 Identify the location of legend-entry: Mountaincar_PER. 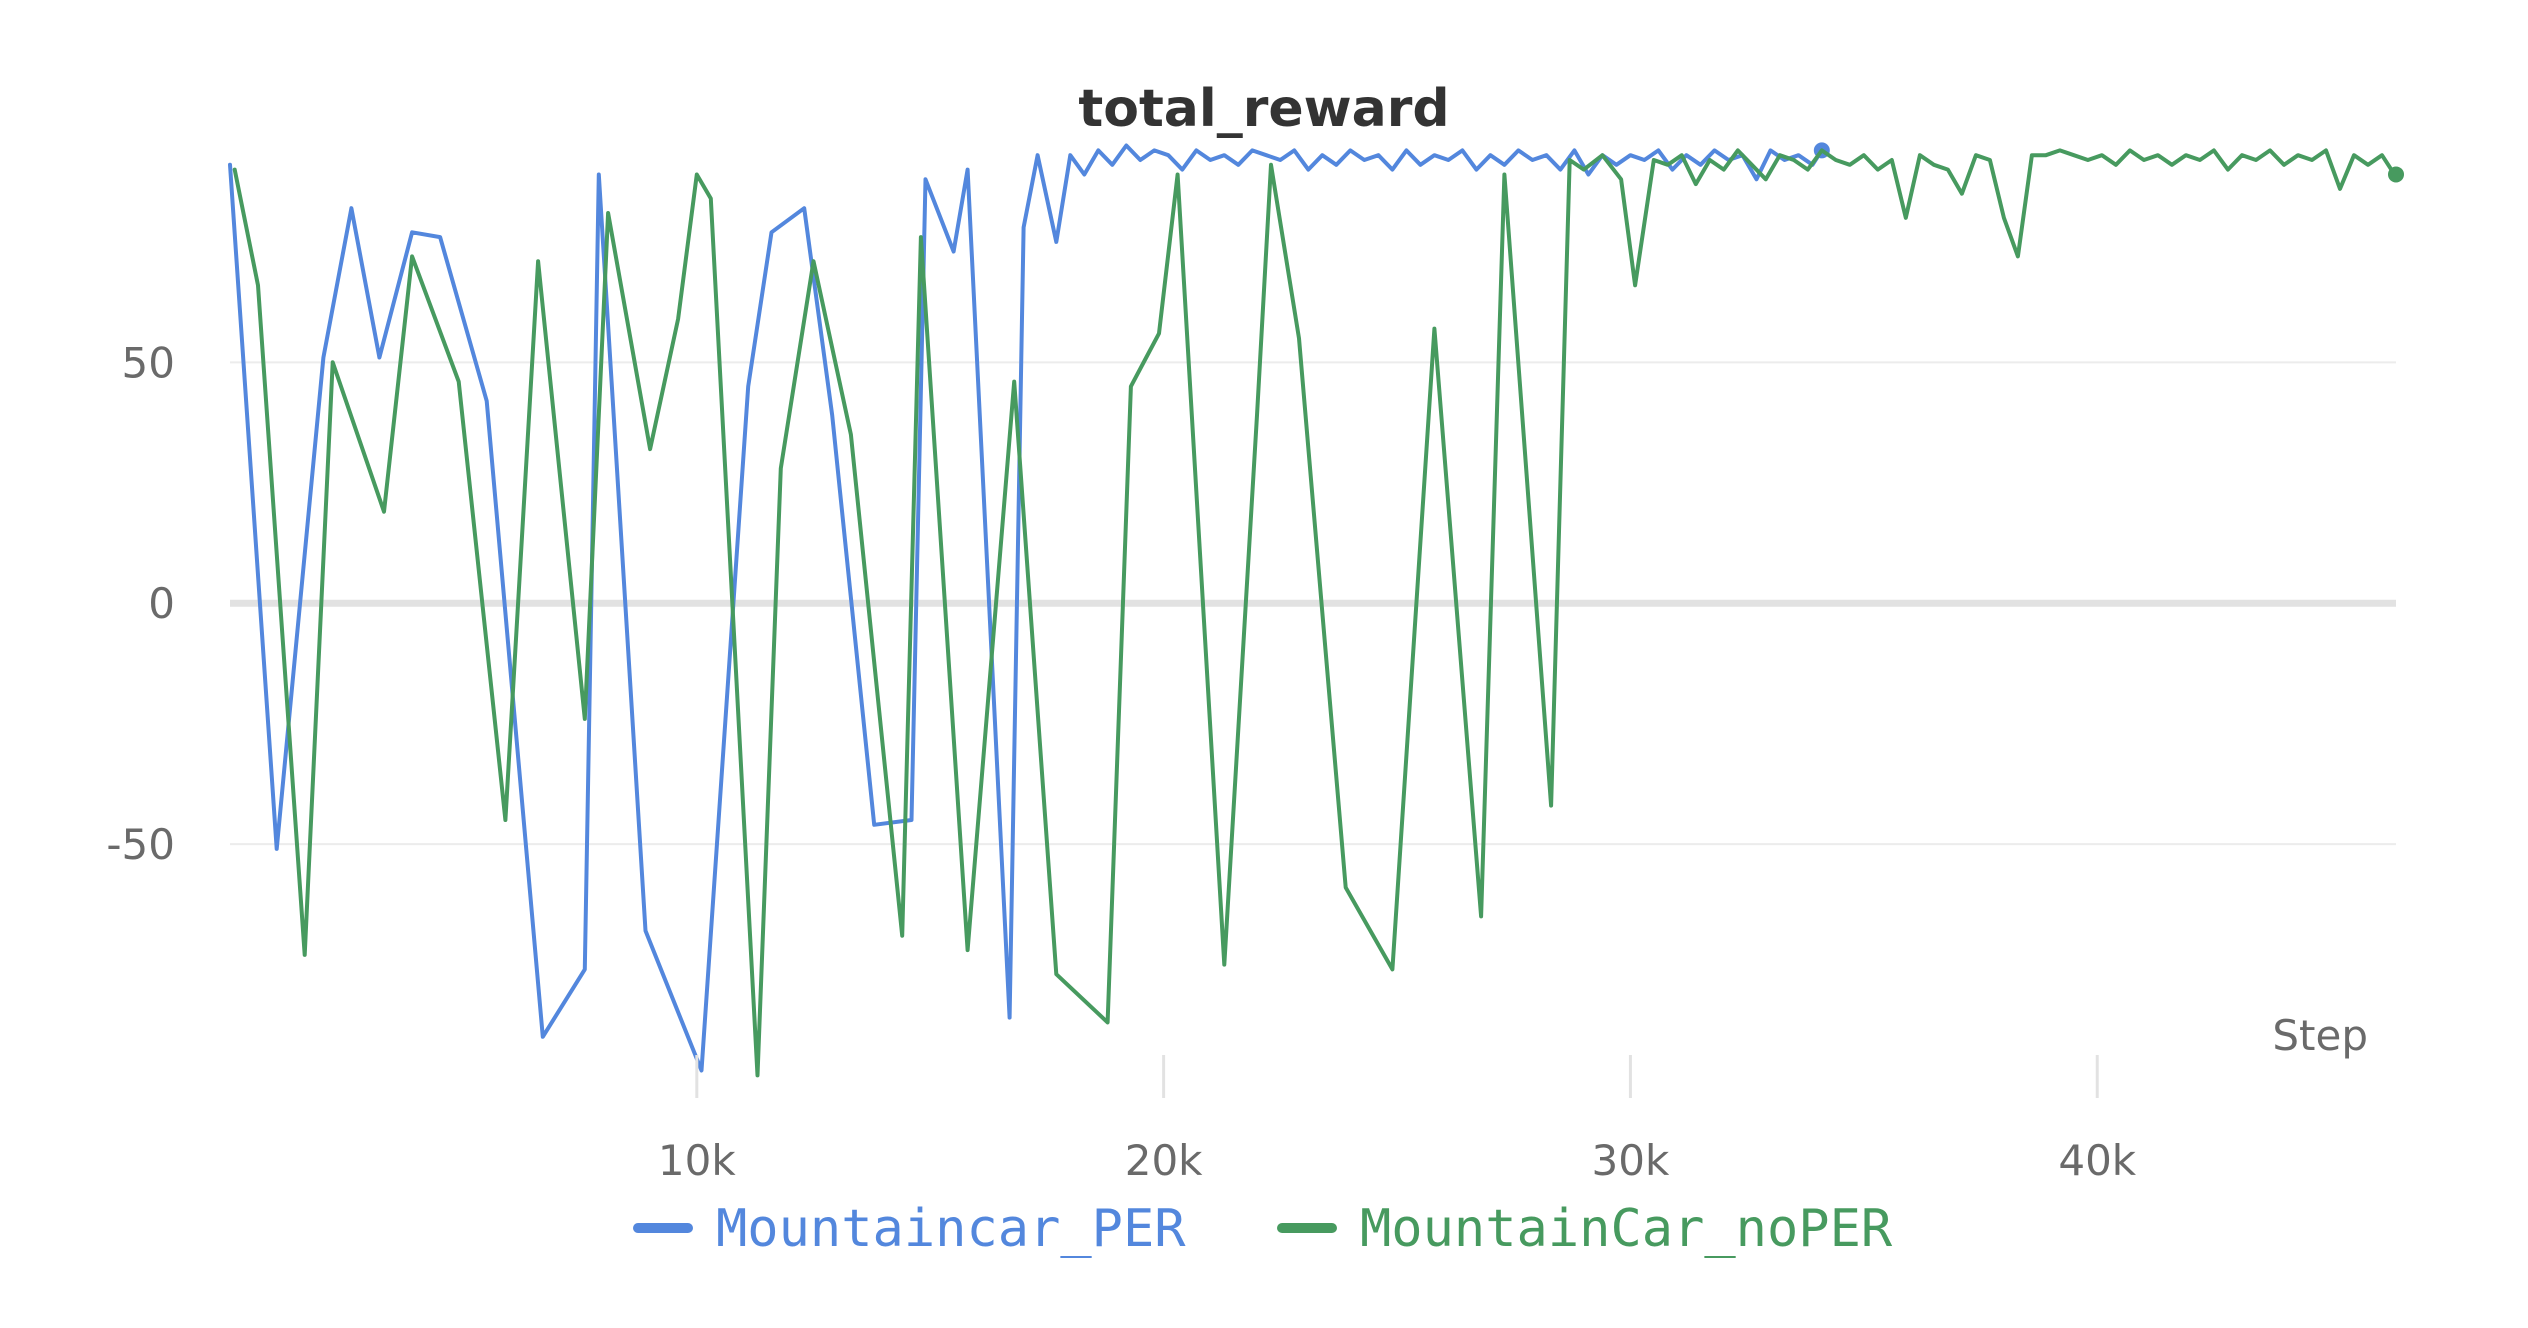
(951, 1229).